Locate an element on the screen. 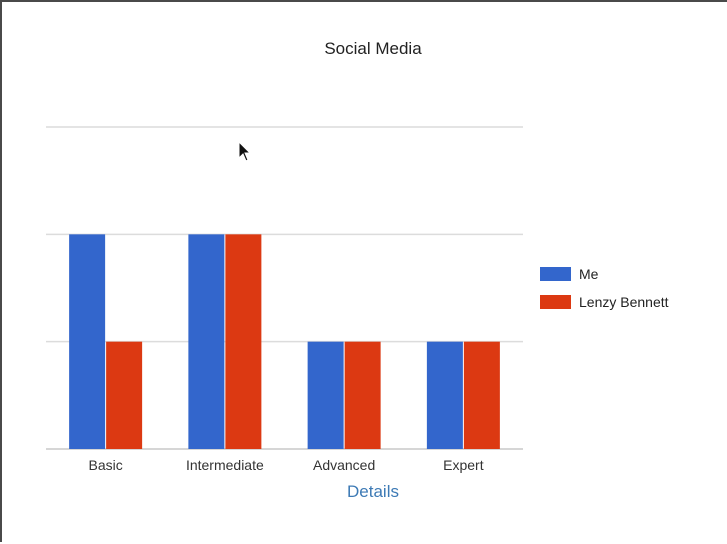 The width and height of the screenshot is (727, 544). category-label: Basic is located at coordinates (106, 465).